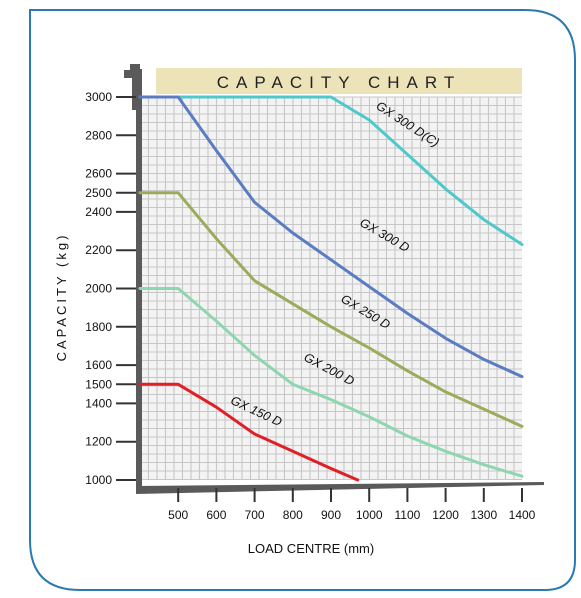 The width and height of the screenshot is (581, 598). What do you see at coordinates (216, 515) in the screenshot?
I see `x-tick-label: 600` at bounding box center [216, 515].